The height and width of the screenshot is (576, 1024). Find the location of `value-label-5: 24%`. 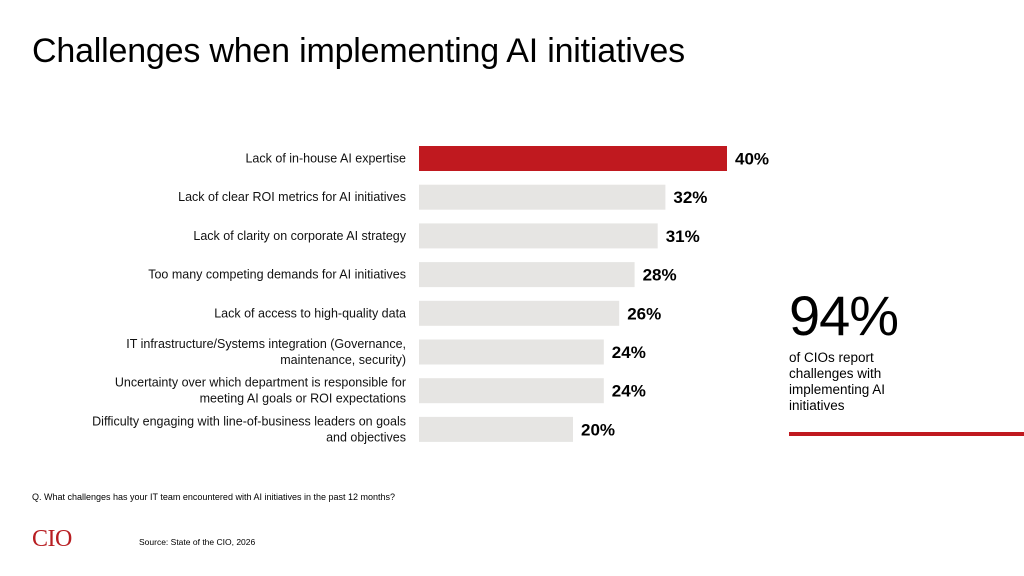

value-label-5: 24% is located at coordinates (629, 352).